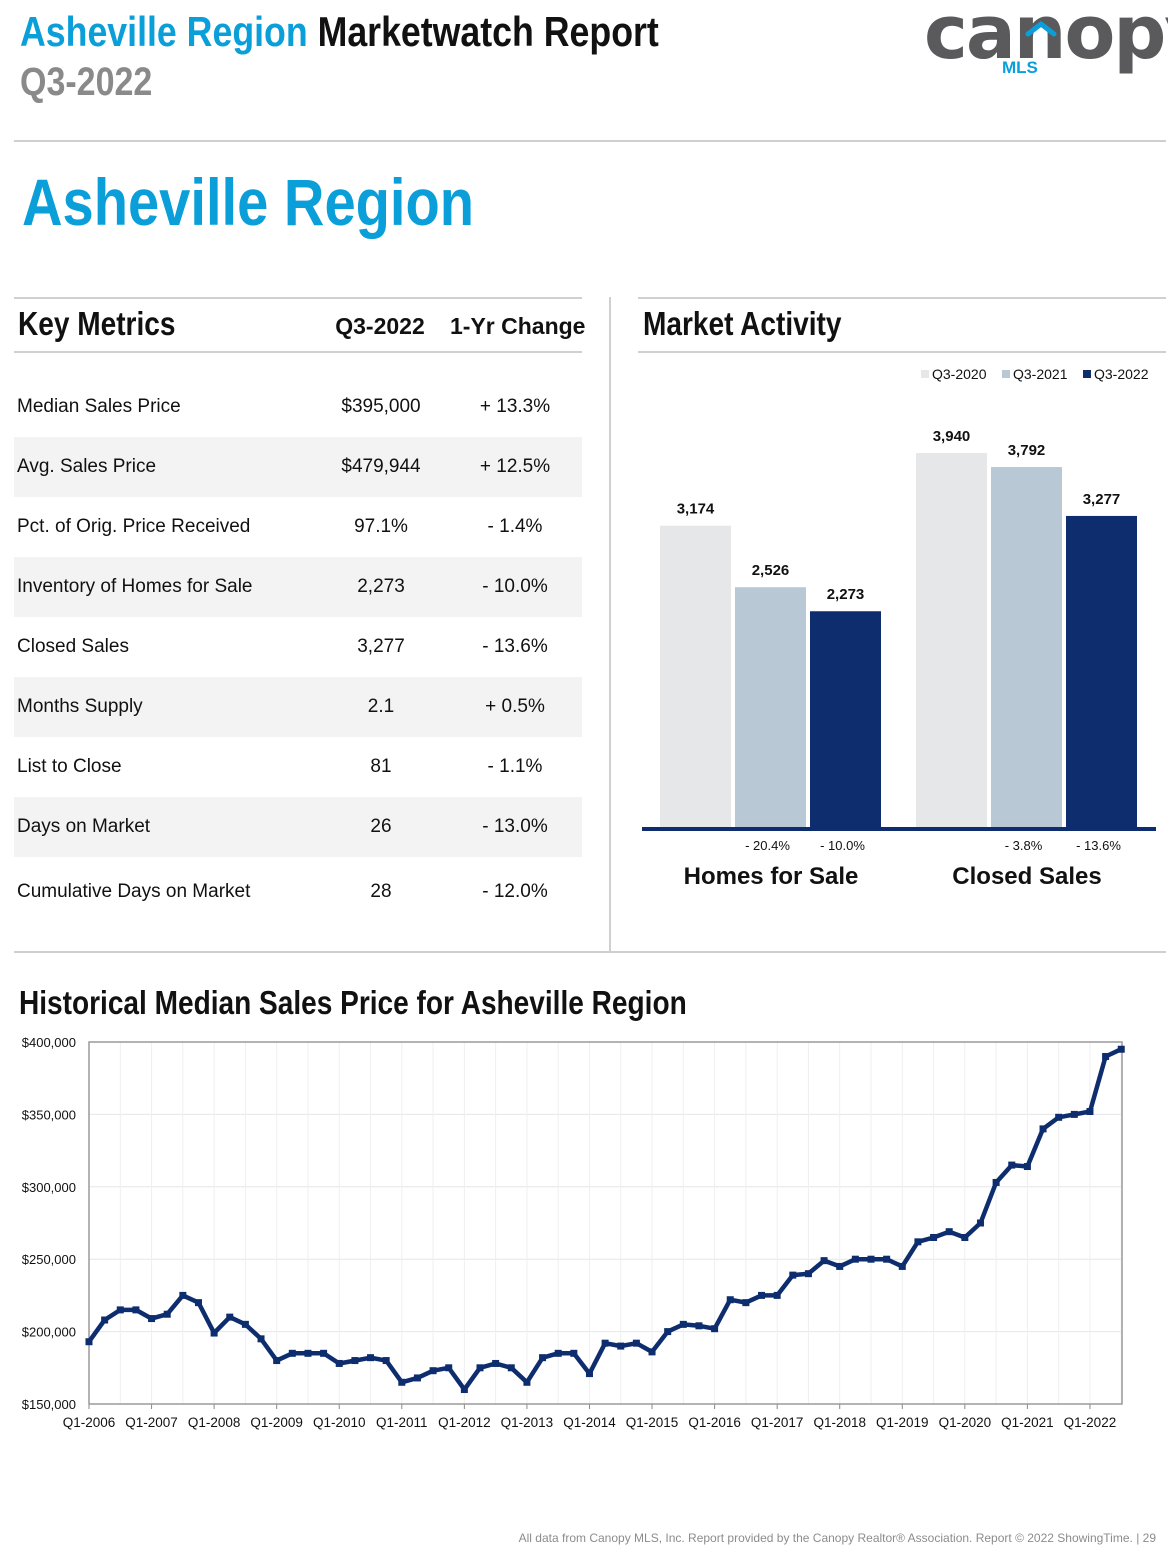 This screenshot has width=1168, height=1550. I want to click on bar-q3-2021, so click(770, 707).